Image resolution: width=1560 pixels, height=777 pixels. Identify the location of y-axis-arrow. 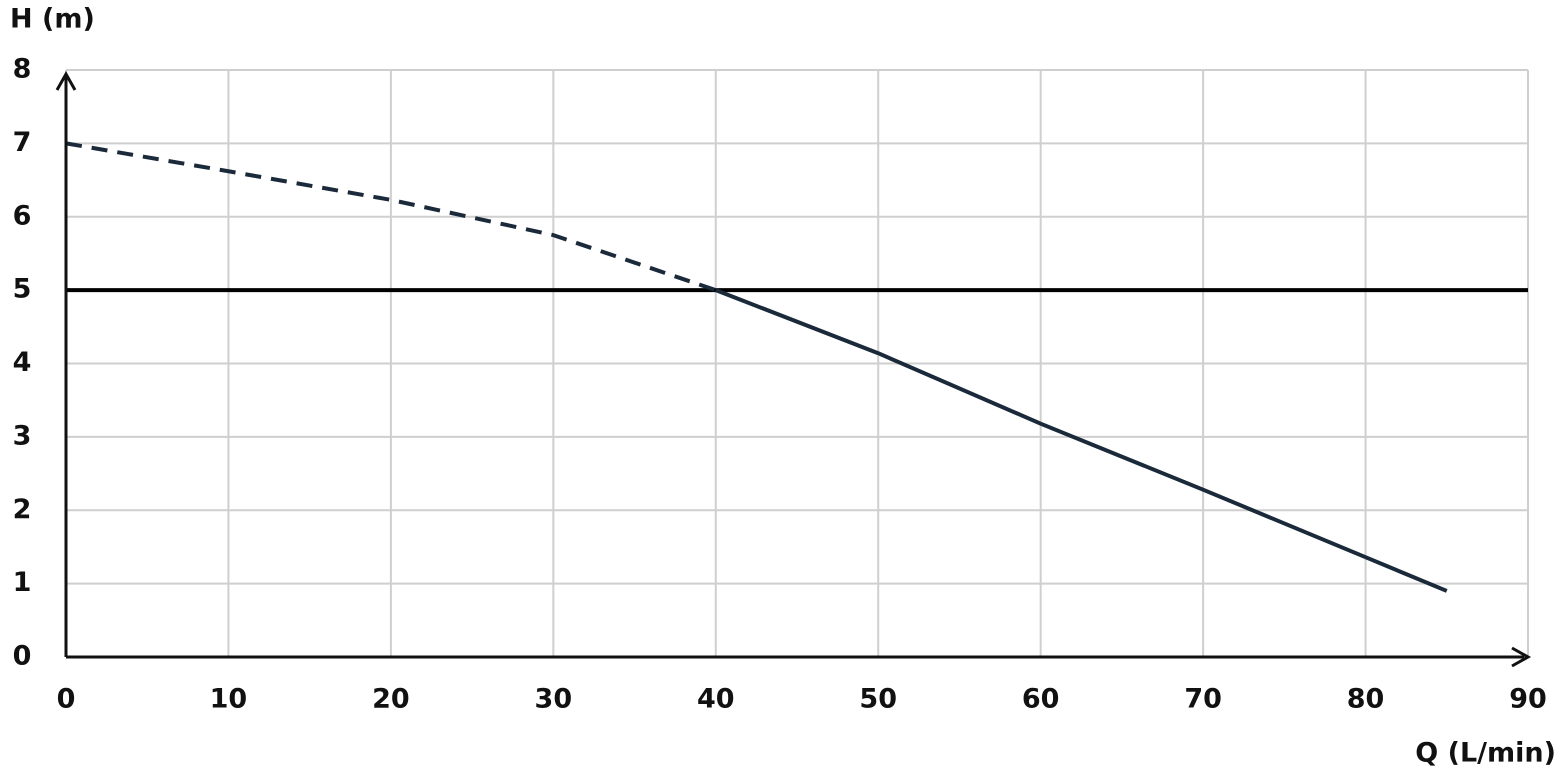
(66, 80).